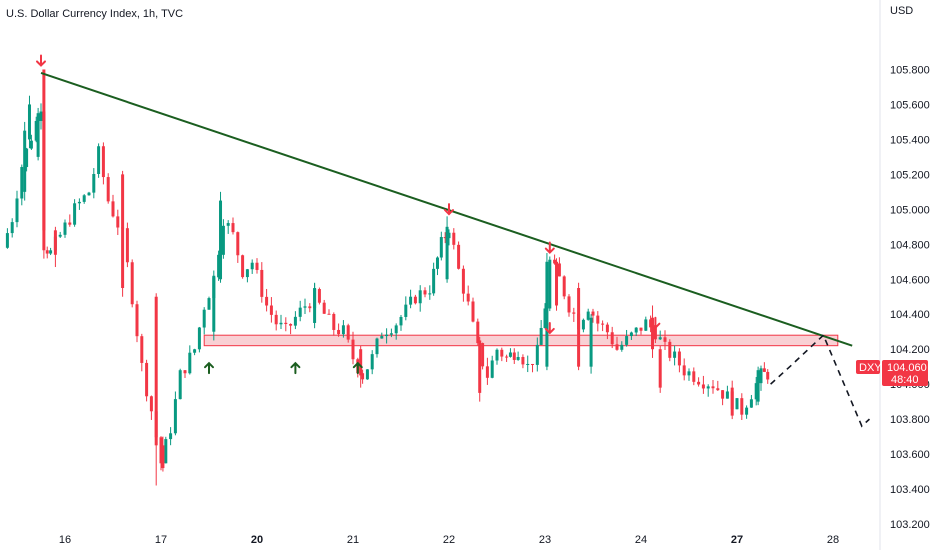 Image resolution: width=932 pixels, height=550 pixels. I want to click on price-tick-label: 104.200, so click(910, 350).